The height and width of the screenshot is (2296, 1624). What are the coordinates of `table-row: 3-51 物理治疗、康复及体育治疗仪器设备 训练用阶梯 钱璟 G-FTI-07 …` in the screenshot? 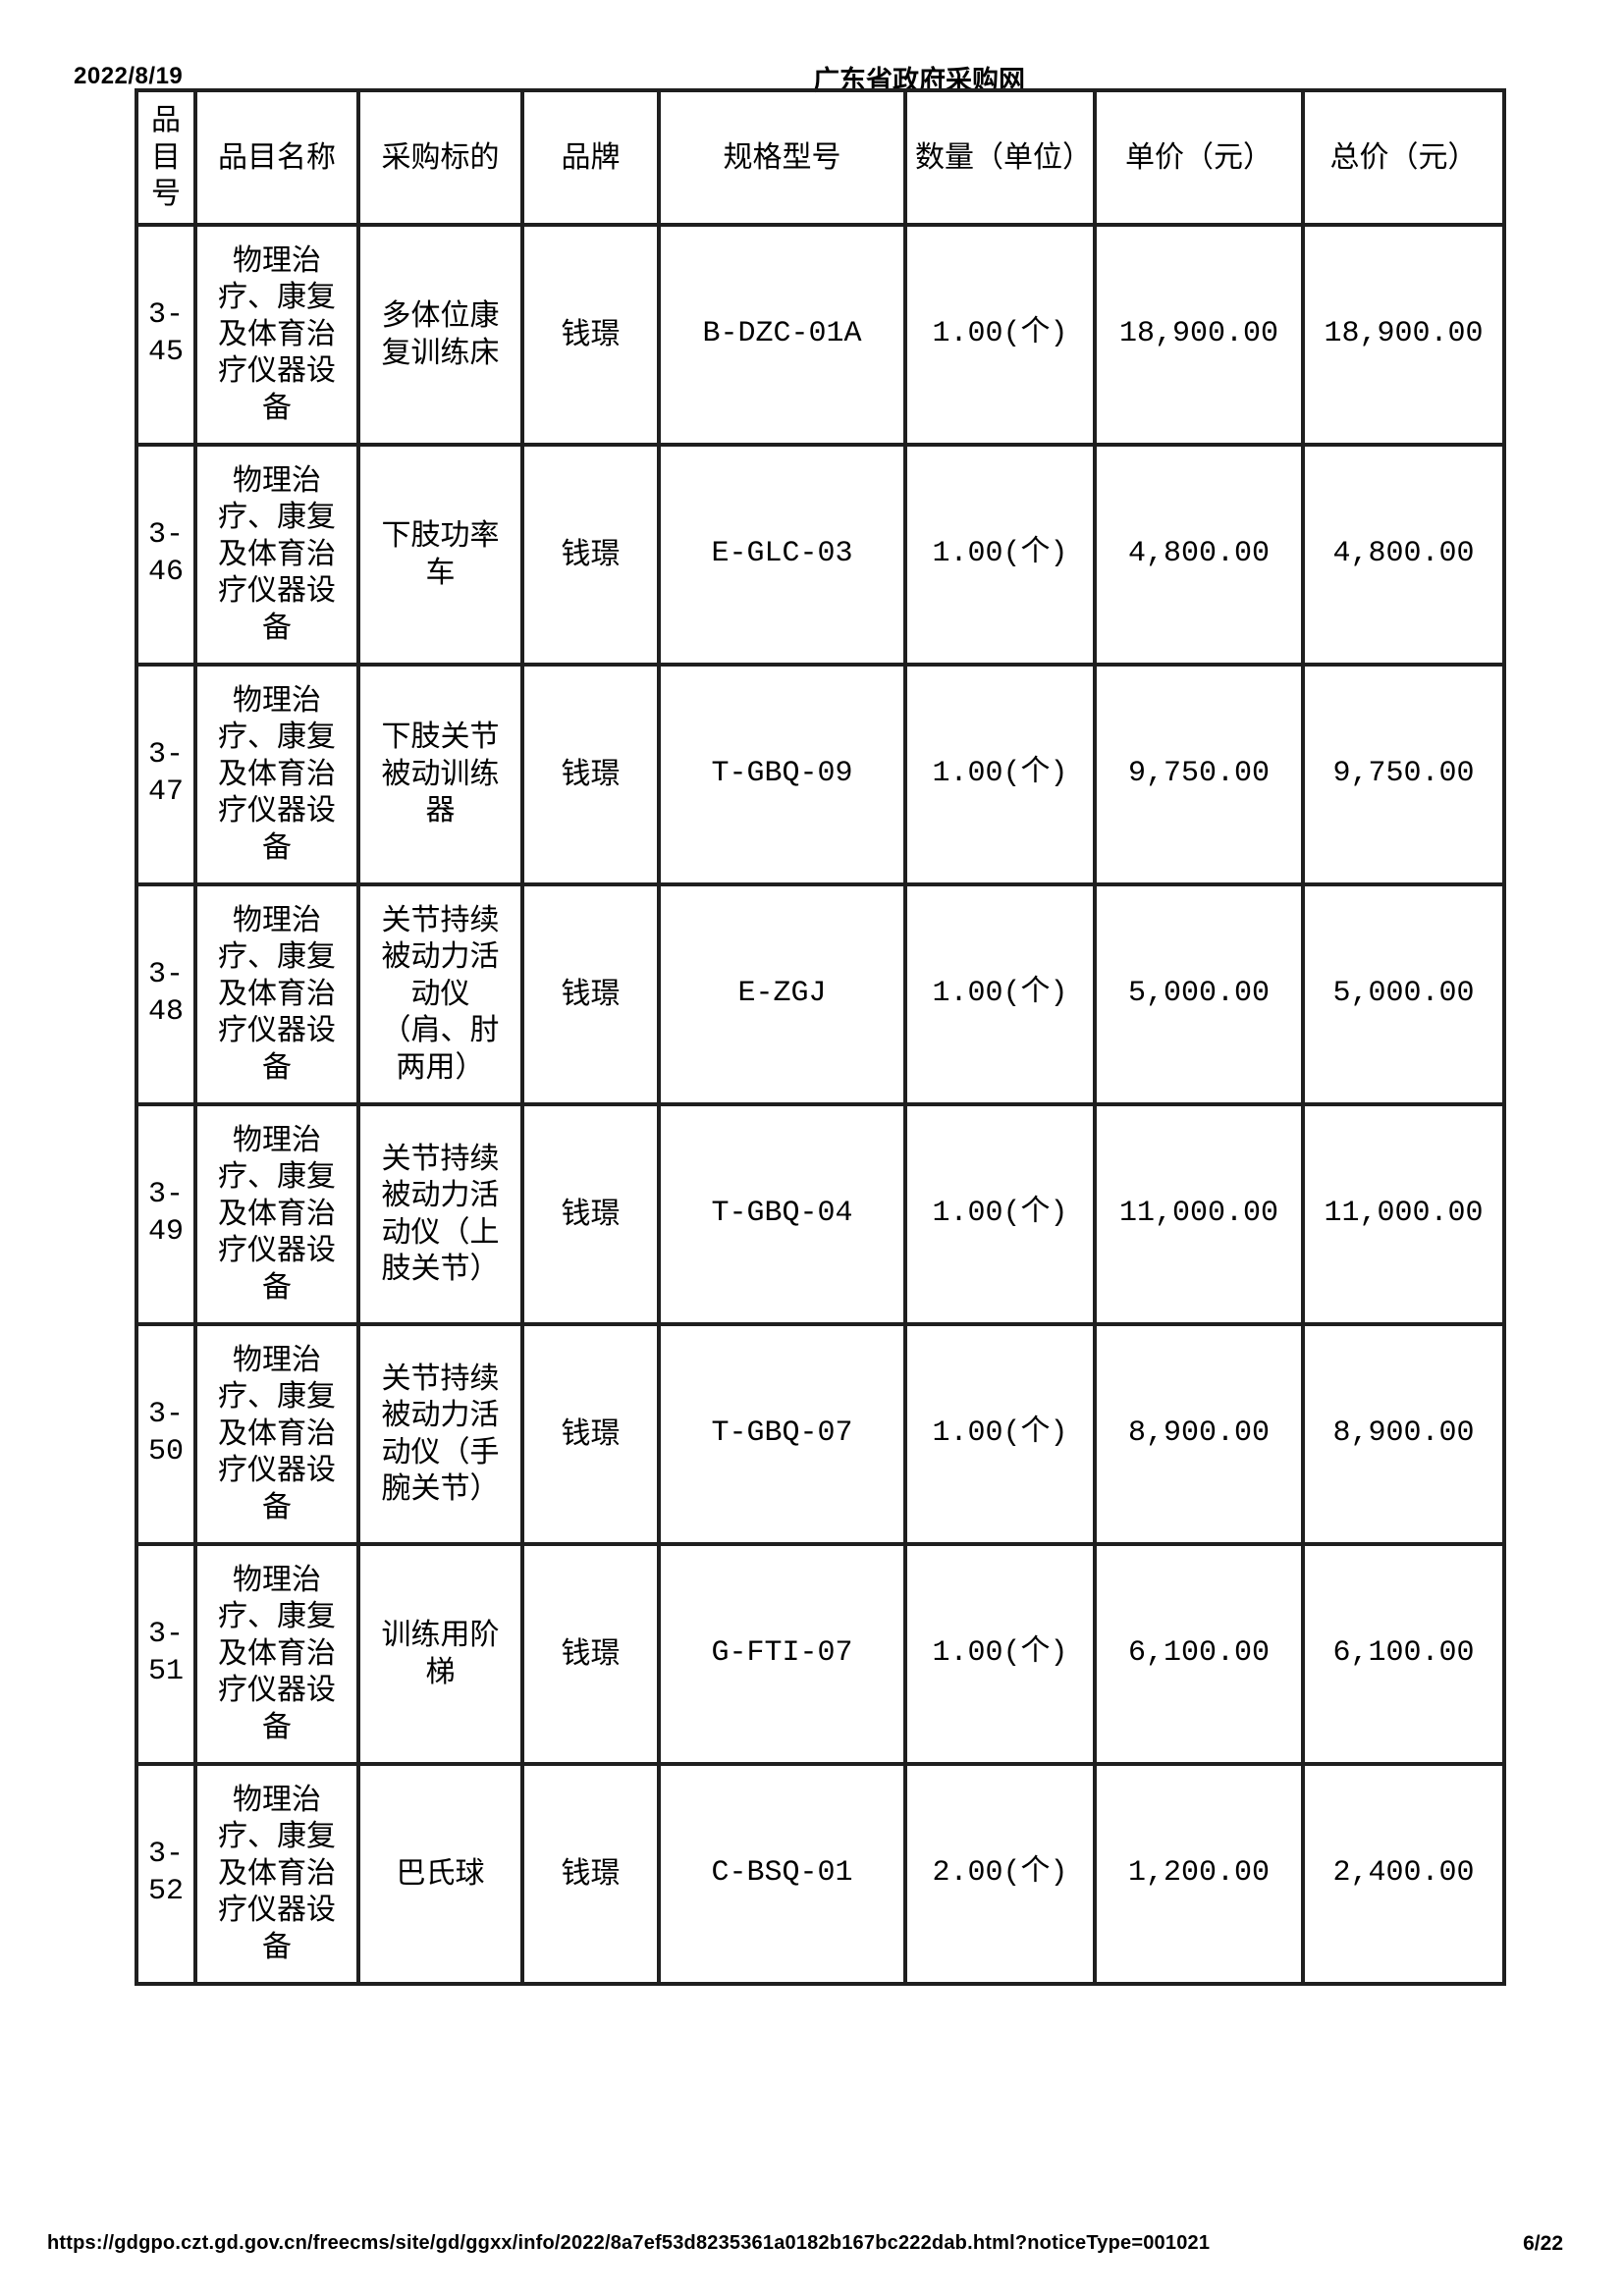 It's located at (820, 1653).